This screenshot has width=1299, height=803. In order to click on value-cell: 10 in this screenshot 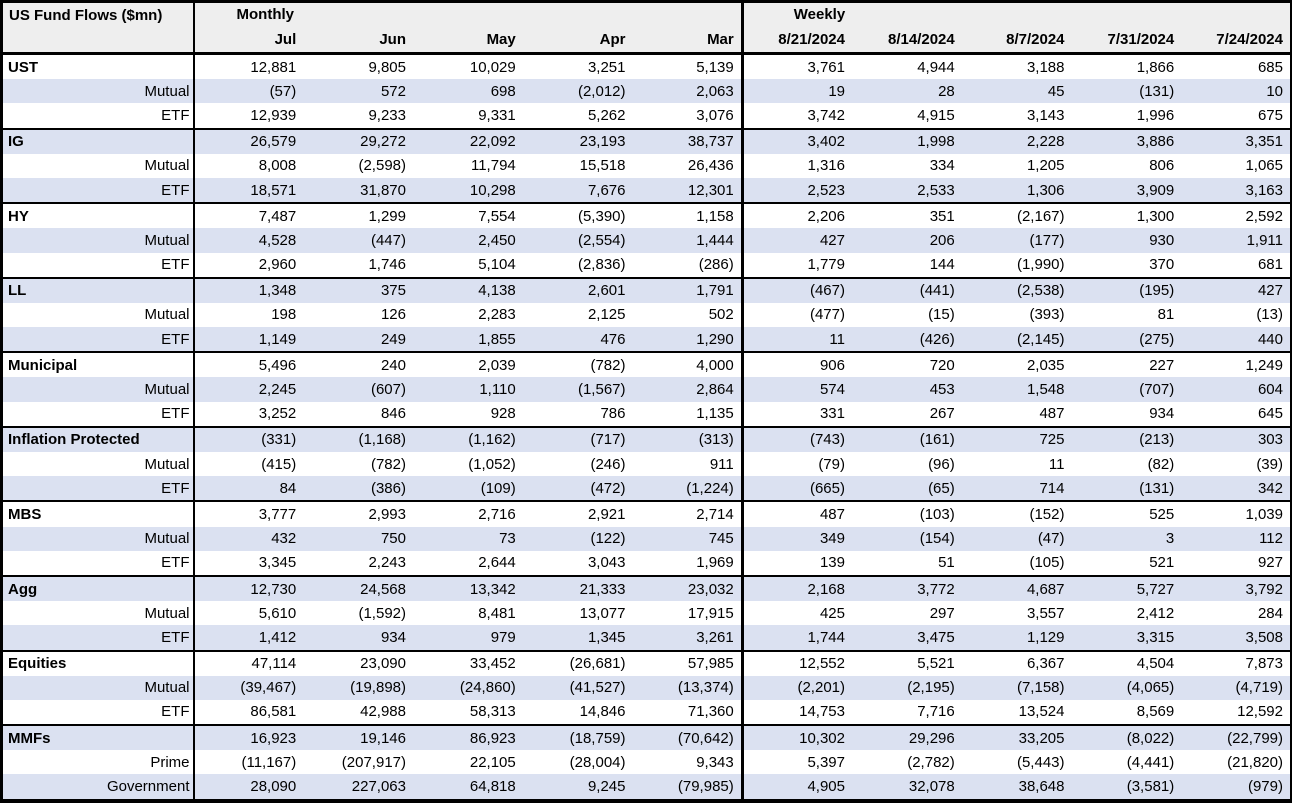, I will do `click(1236, 91)`.